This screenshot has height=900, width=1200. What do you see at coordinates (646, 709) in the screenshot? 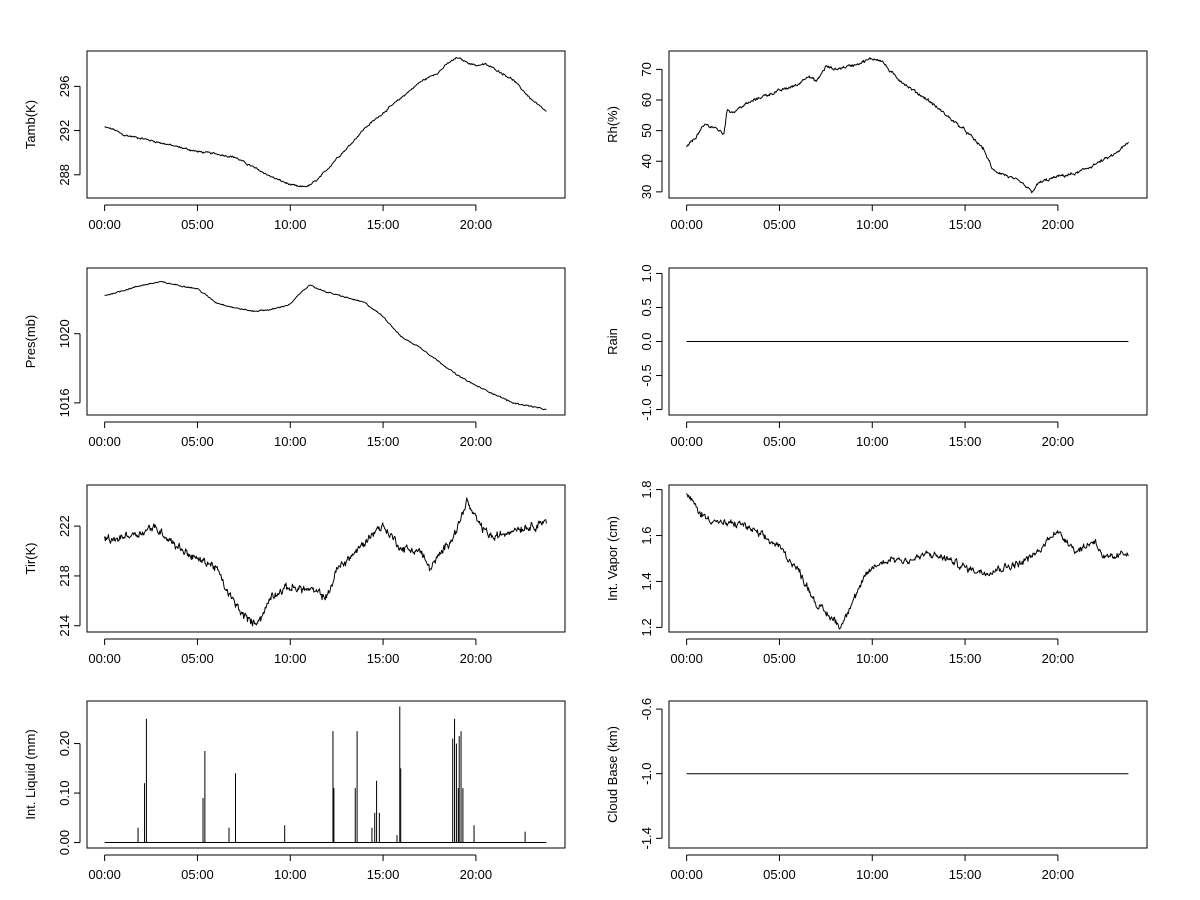
I see `y-tick-label: -0.6` at bounding box center [646, 709].